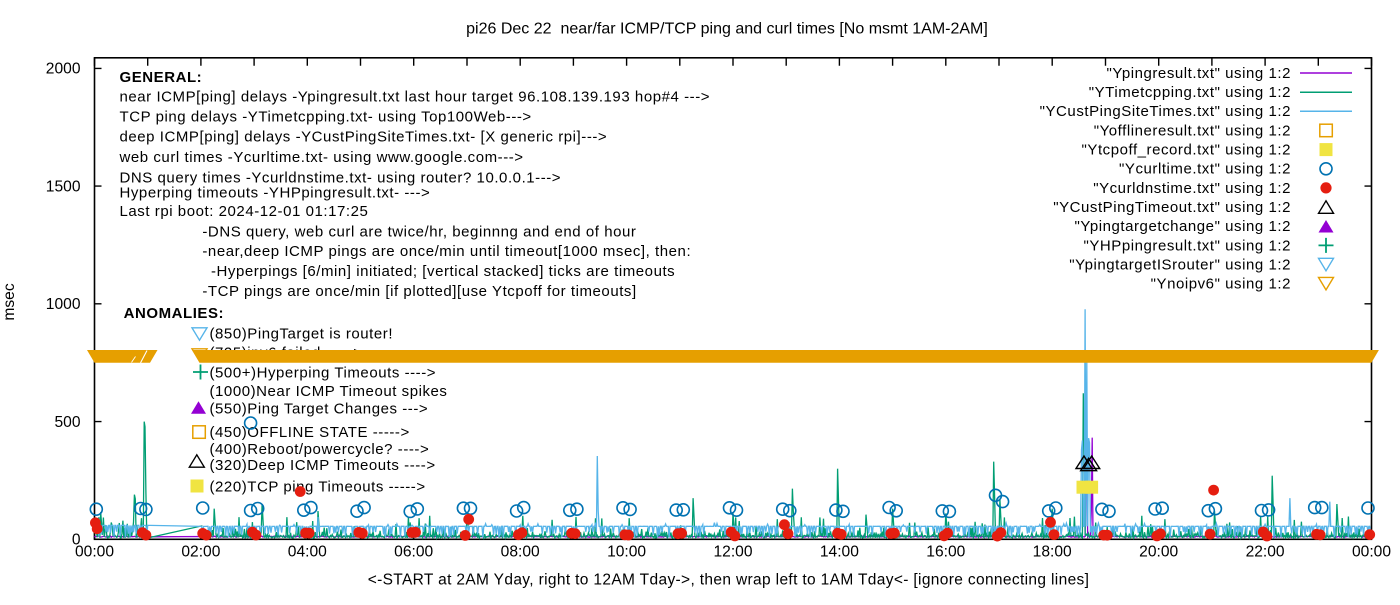 The image size is (1400, 605). What do you see at coordinates (1199, 73) in the screenshot?
I see `svg-text: "Ypingresult.txt" using 1:2` at bounding box center [1199, 73].